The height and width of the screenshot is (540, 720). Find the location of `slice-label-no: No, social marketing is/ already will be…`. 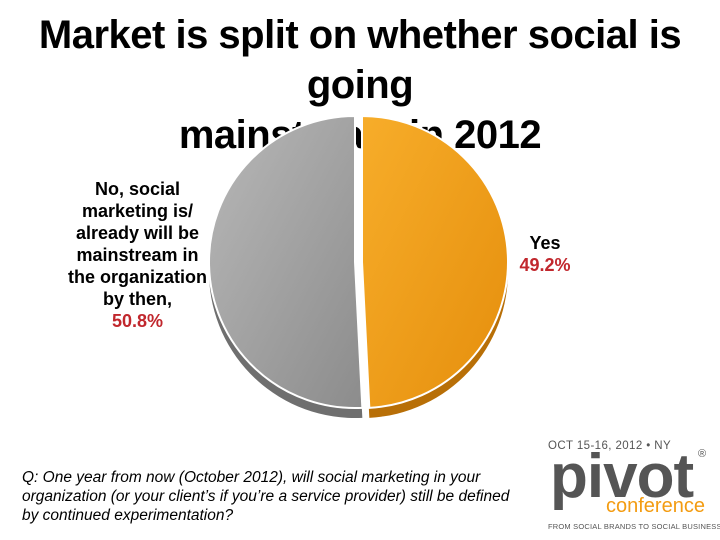

slice-label-no: No, social marketing is/ already will be… is located at coordinates (137, 255).